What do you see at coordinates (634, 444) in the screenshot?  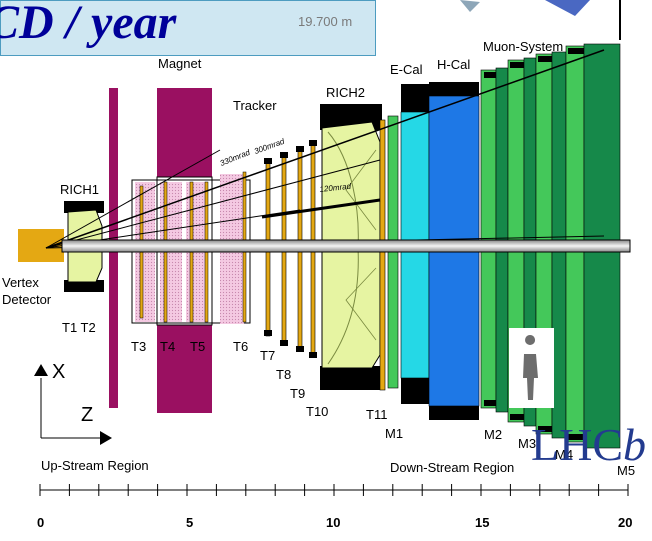 I see `logo-suffix: b` at bounding box center [634, 444].